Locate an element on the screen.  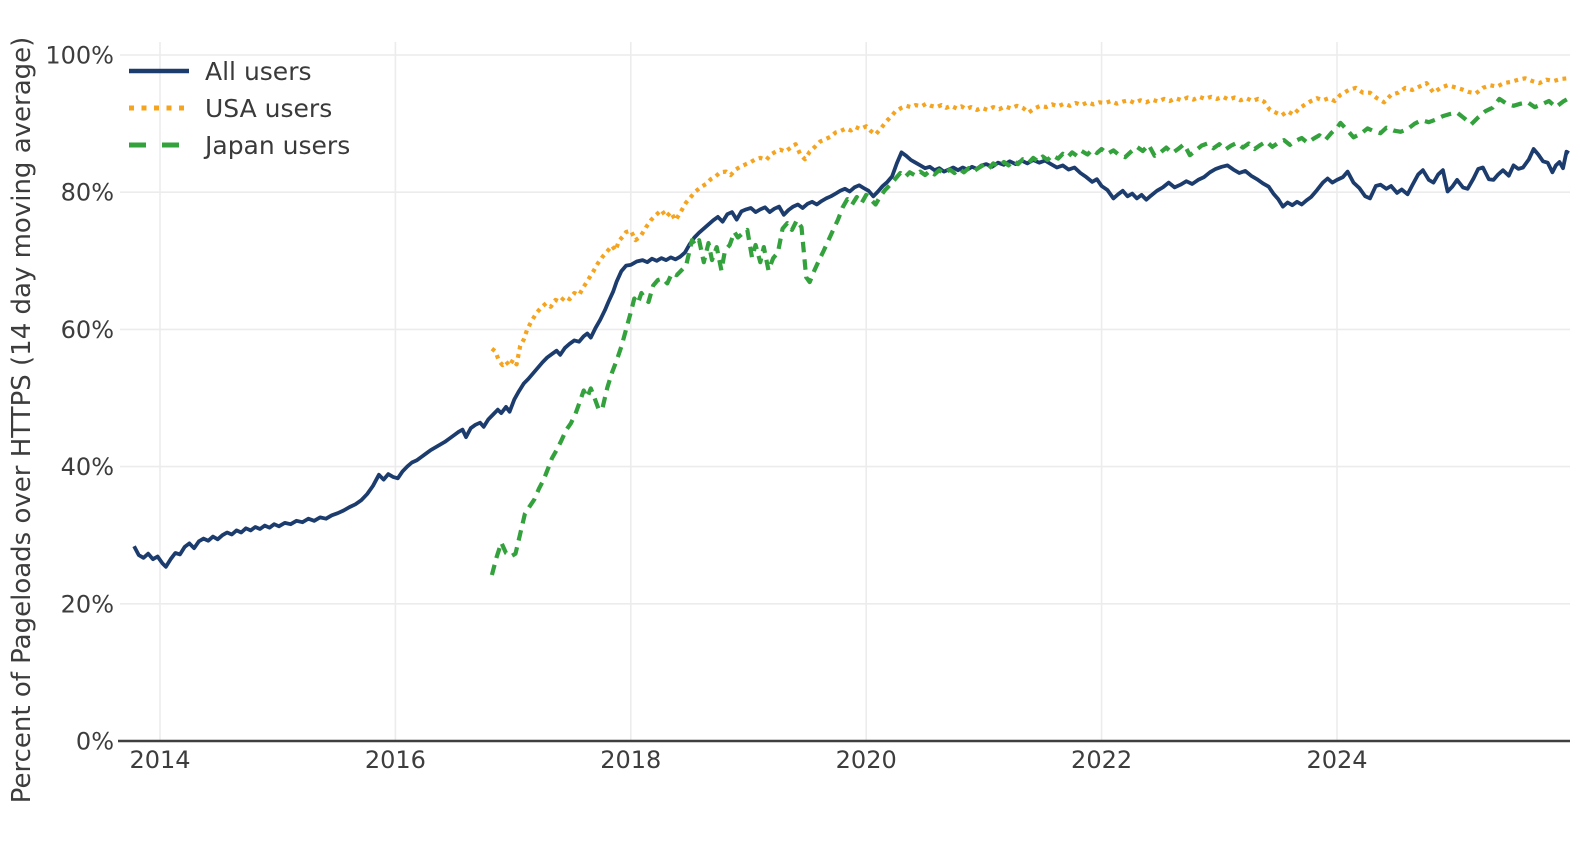
y-axis-tick-label: 60% is located at coordinates (87, 330).